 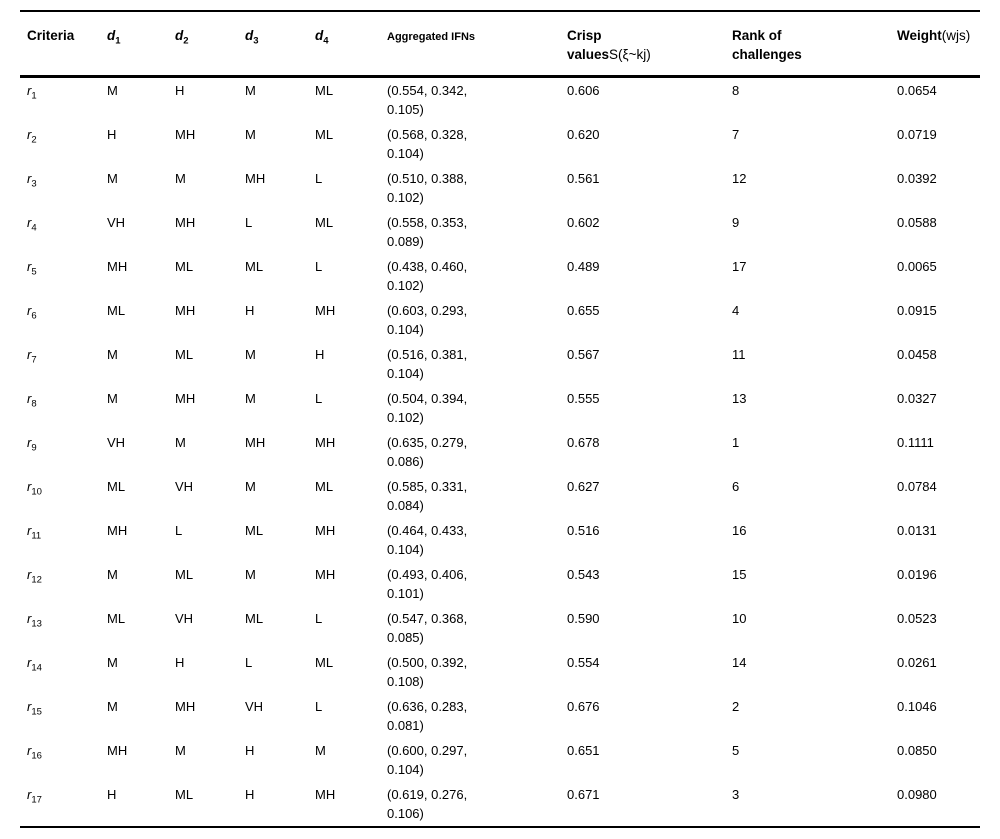 What do you see at coordinates (60, 804) in the screenshot?
I see `row-label-cell: r17` at bounding box center [60, 804].